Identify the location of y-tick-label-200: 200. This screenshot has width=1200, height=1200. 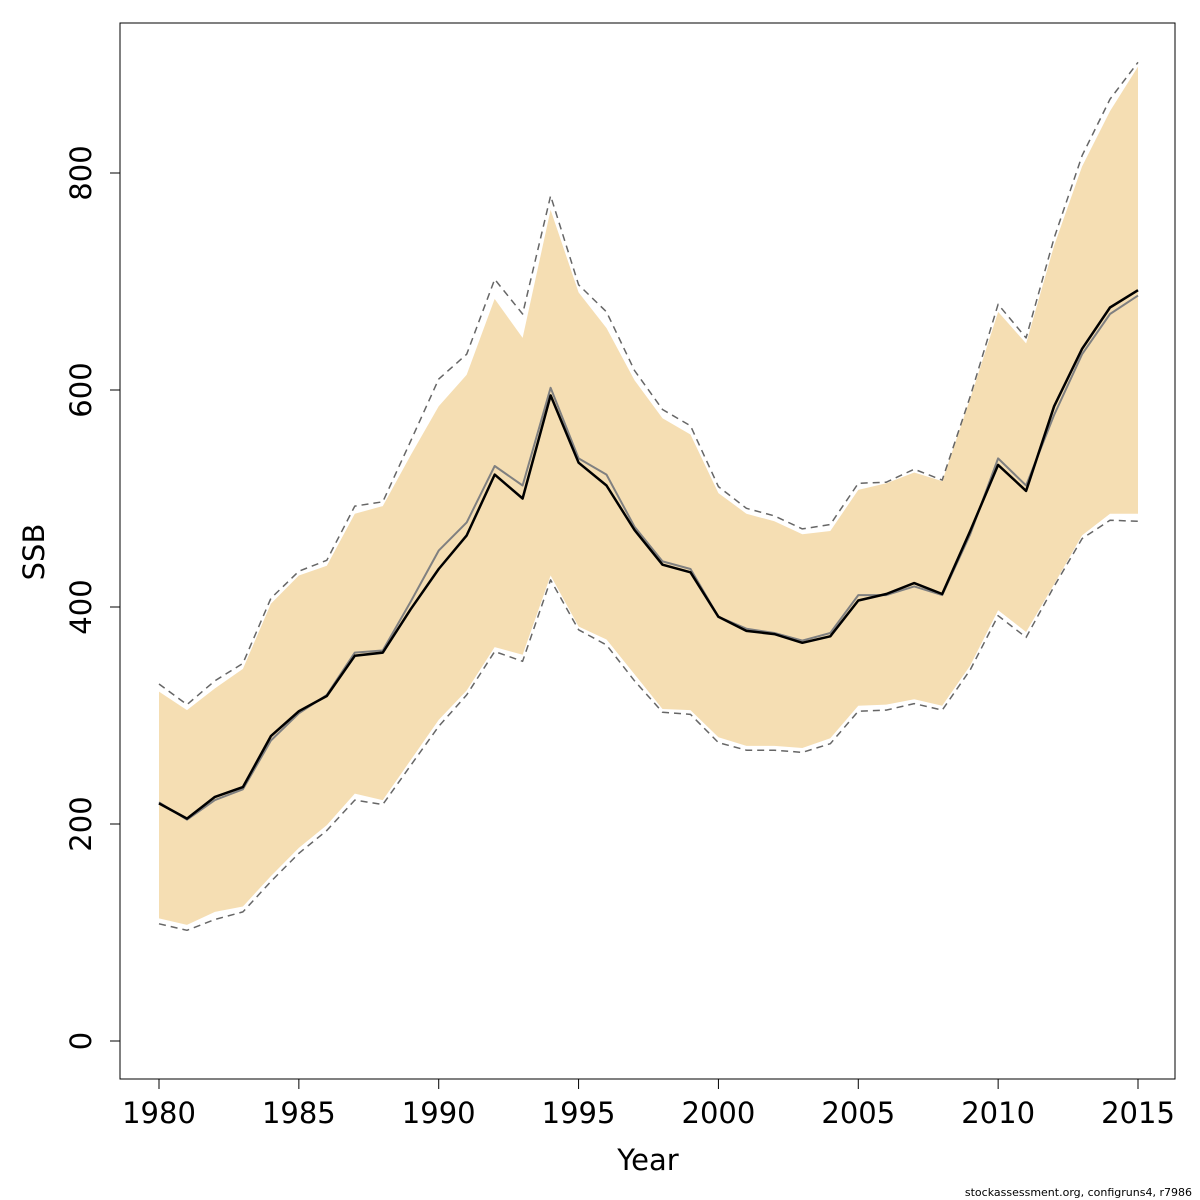
(81, 823).